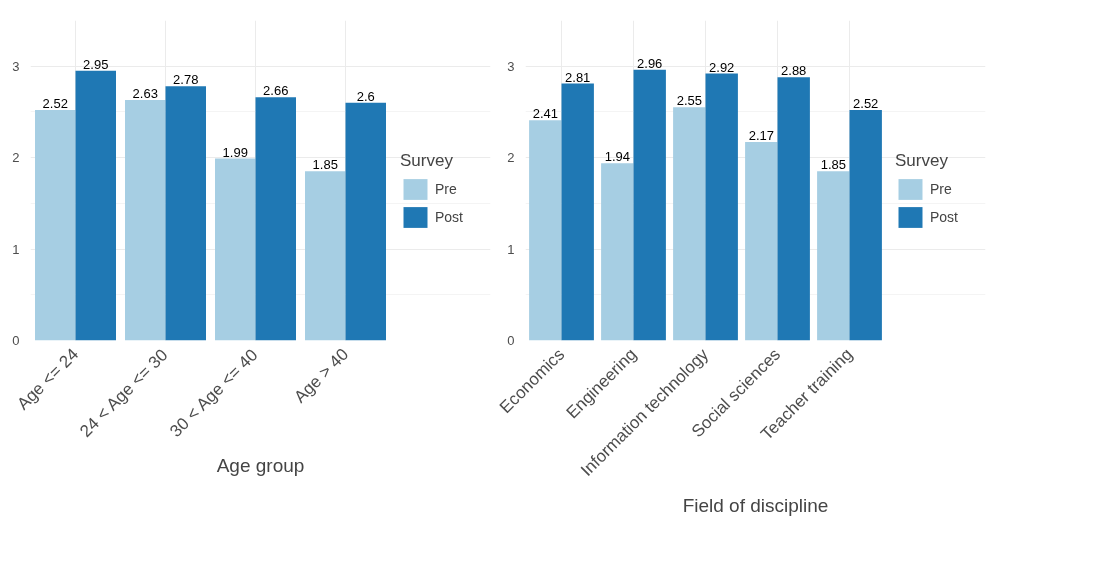 This screenshot has width=1110, height=586. What do you see at coordinates (511, 340) in the screenshot?
I see `y-tick-label: 0` at bounding box center [511, 340].